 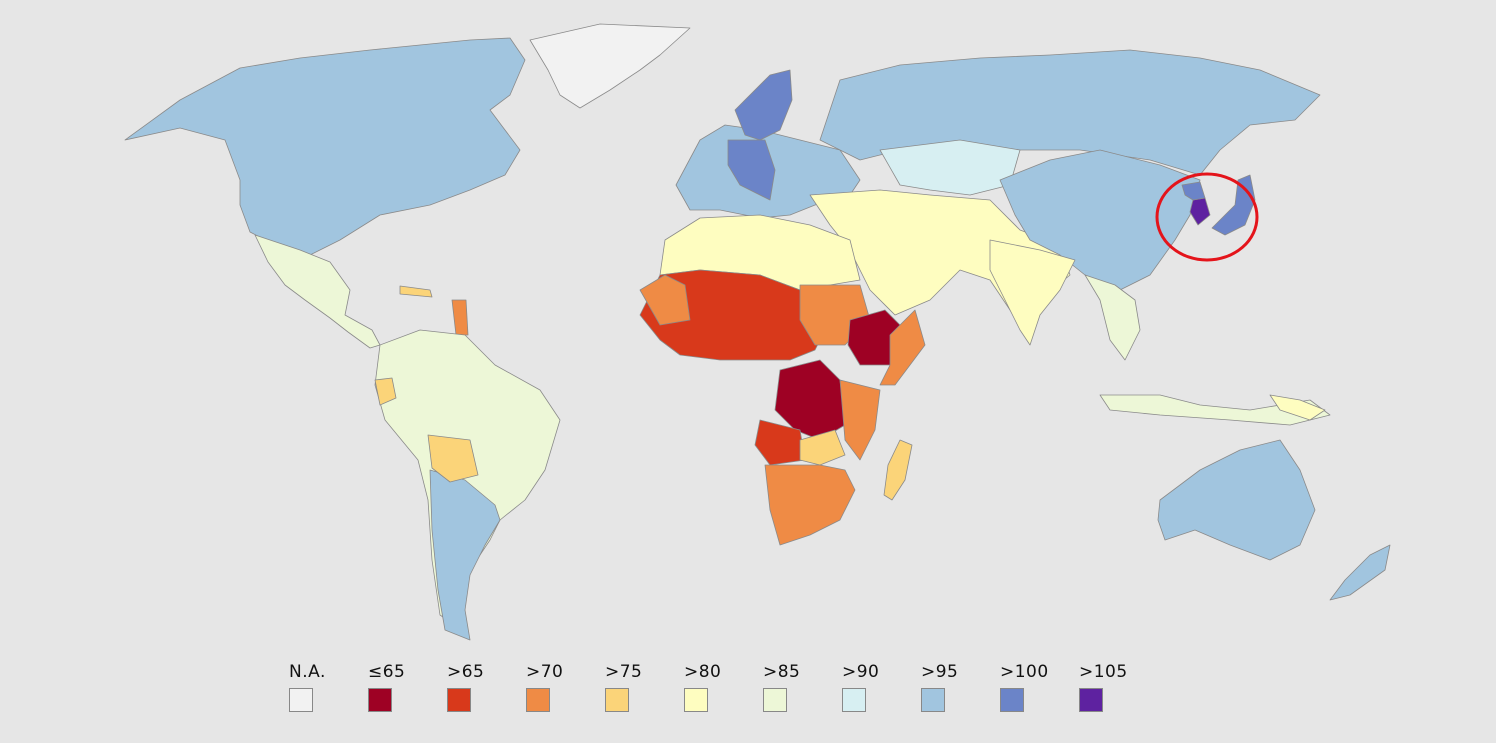 I want to click on region-ecuador, so click(x=385, y=391).